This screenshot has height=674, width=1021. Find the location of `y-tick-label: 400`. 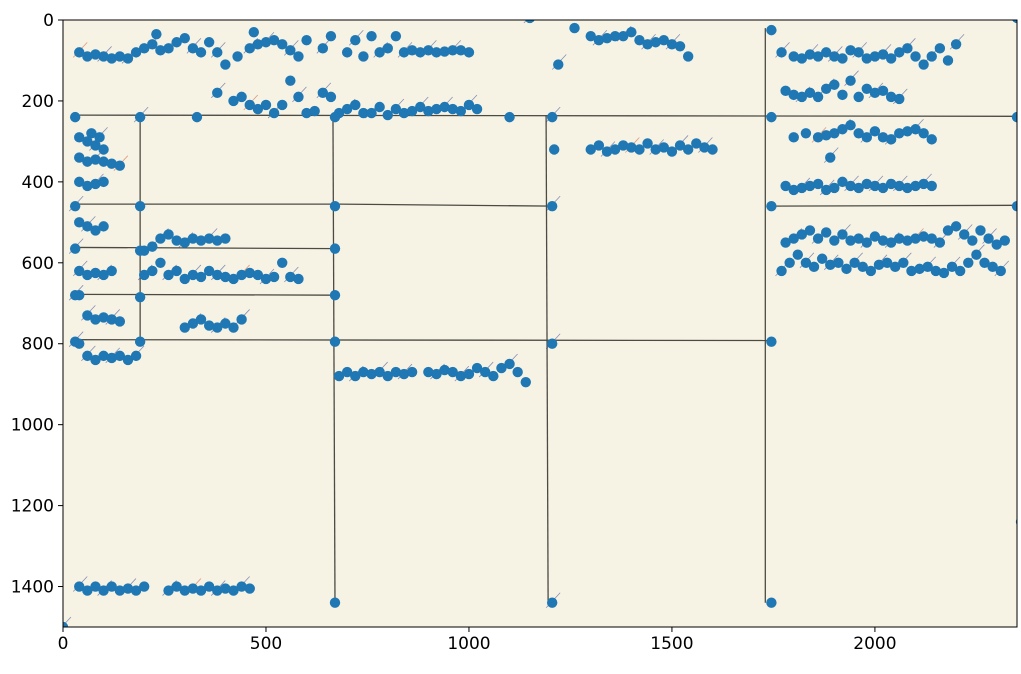

y-tick-label: 400 is located at coordinates (38, 183).